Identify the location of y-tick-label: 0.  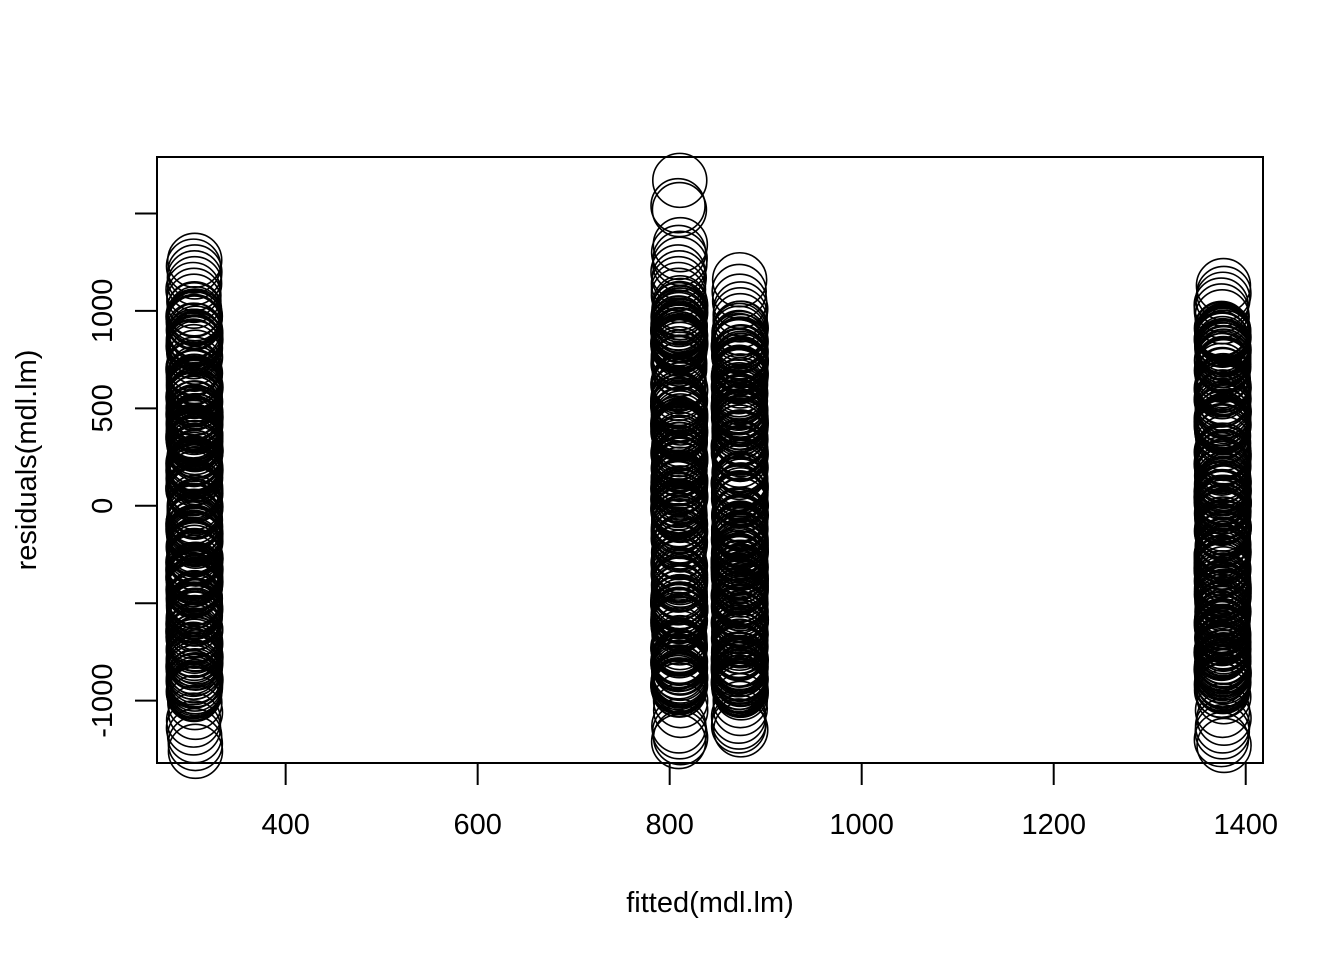
(103, 506).